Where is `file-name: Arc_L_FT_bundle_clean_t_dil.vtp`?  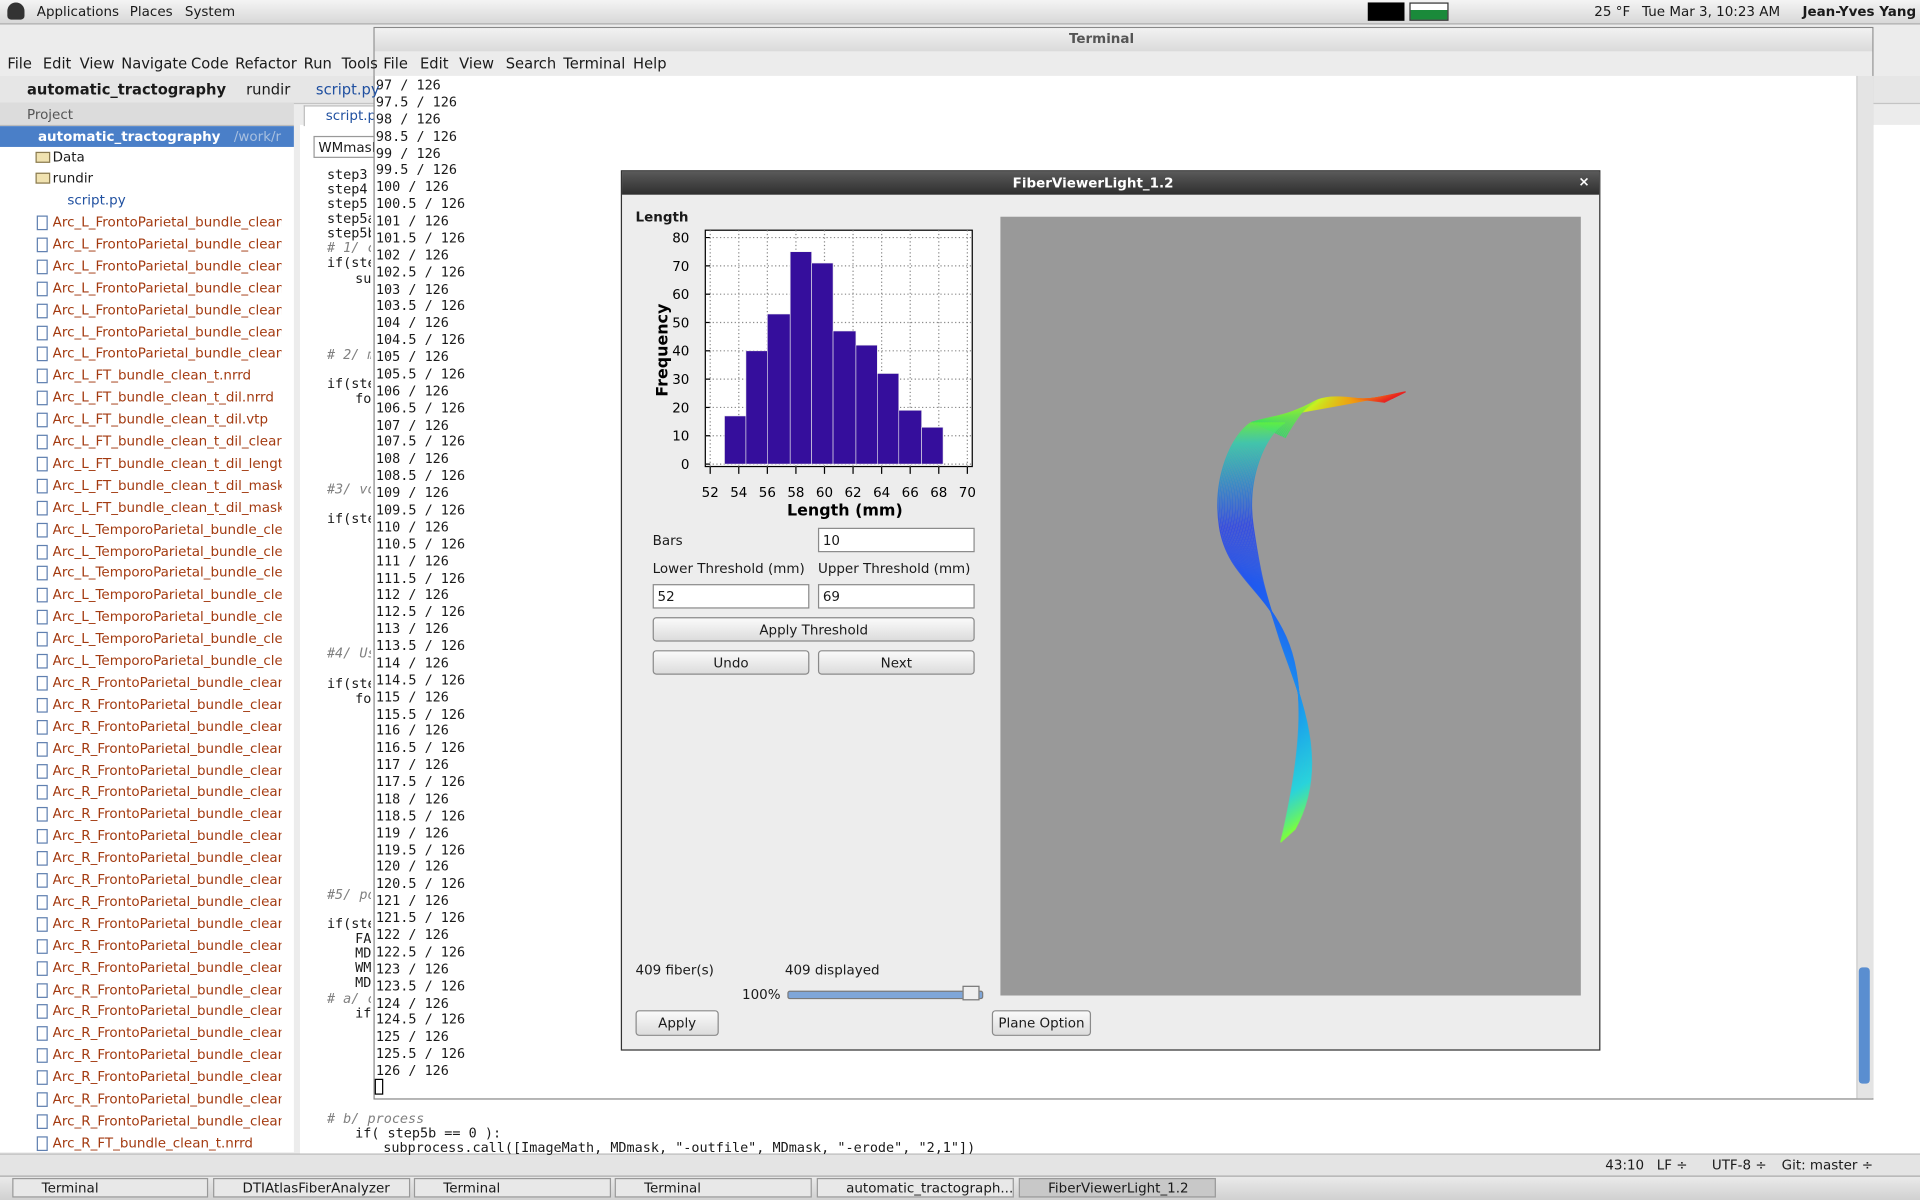
file-name: Arc_L_FT_bundle_clean_t_dil.vtp is located at coordinates (160, 419).